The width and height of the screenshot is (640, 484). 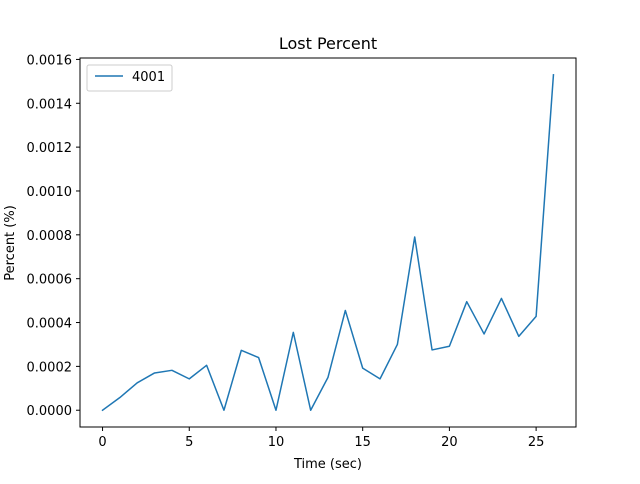 What do you see at coordinates (328, 43) in the screenshot?
I see `chart-title: Lost Percent` at bounding box center [328, 43].